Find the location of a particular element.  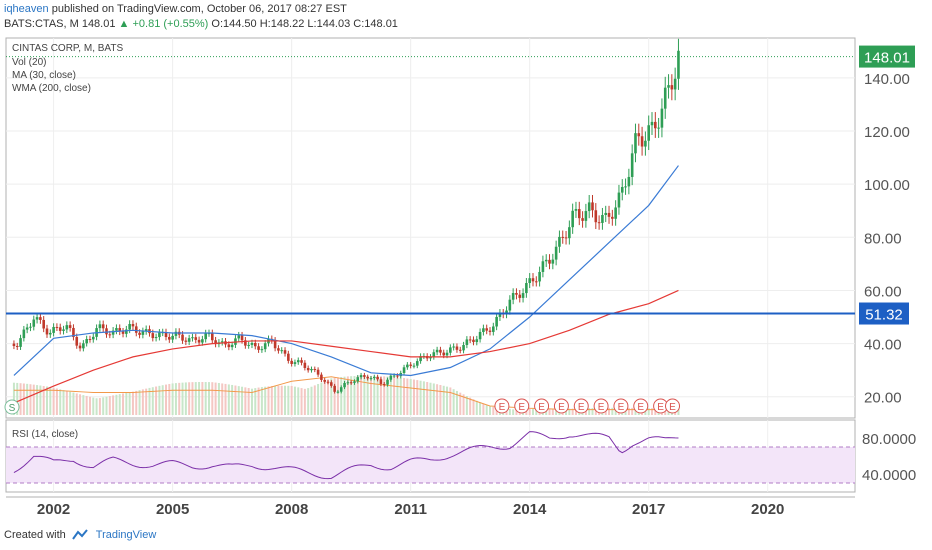

last-price-tag-label: 148.01 is located at coordinates (887, 58).